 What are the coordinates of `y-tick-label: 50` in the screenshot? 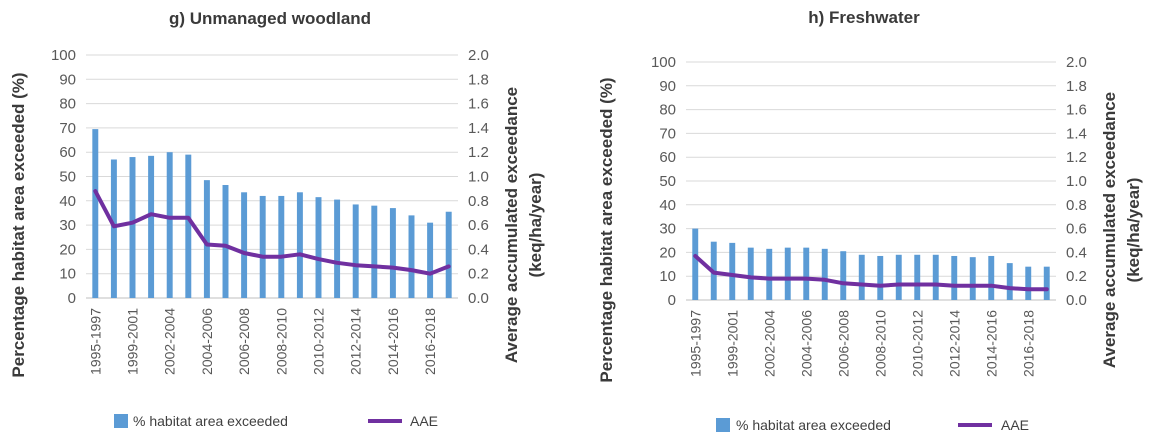 It's located at (667, 181).